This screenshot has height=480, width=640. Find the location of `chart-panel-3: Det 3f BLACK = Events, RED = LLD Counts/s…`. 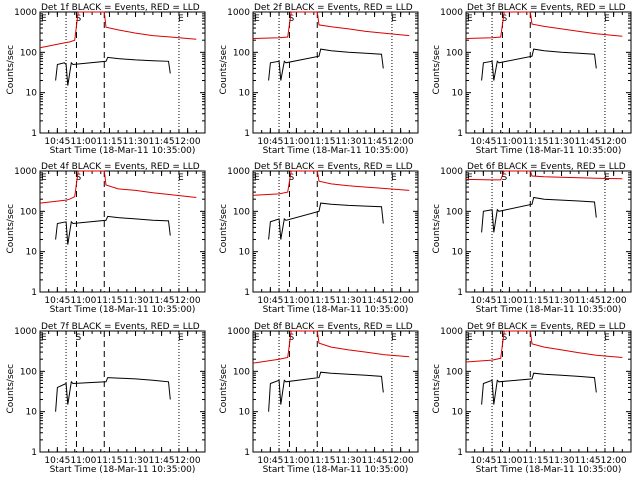

chart-panel-3: Det 3f BLACK = Events, RED = LLD Counts/s… is located at coordinates (532, 79).